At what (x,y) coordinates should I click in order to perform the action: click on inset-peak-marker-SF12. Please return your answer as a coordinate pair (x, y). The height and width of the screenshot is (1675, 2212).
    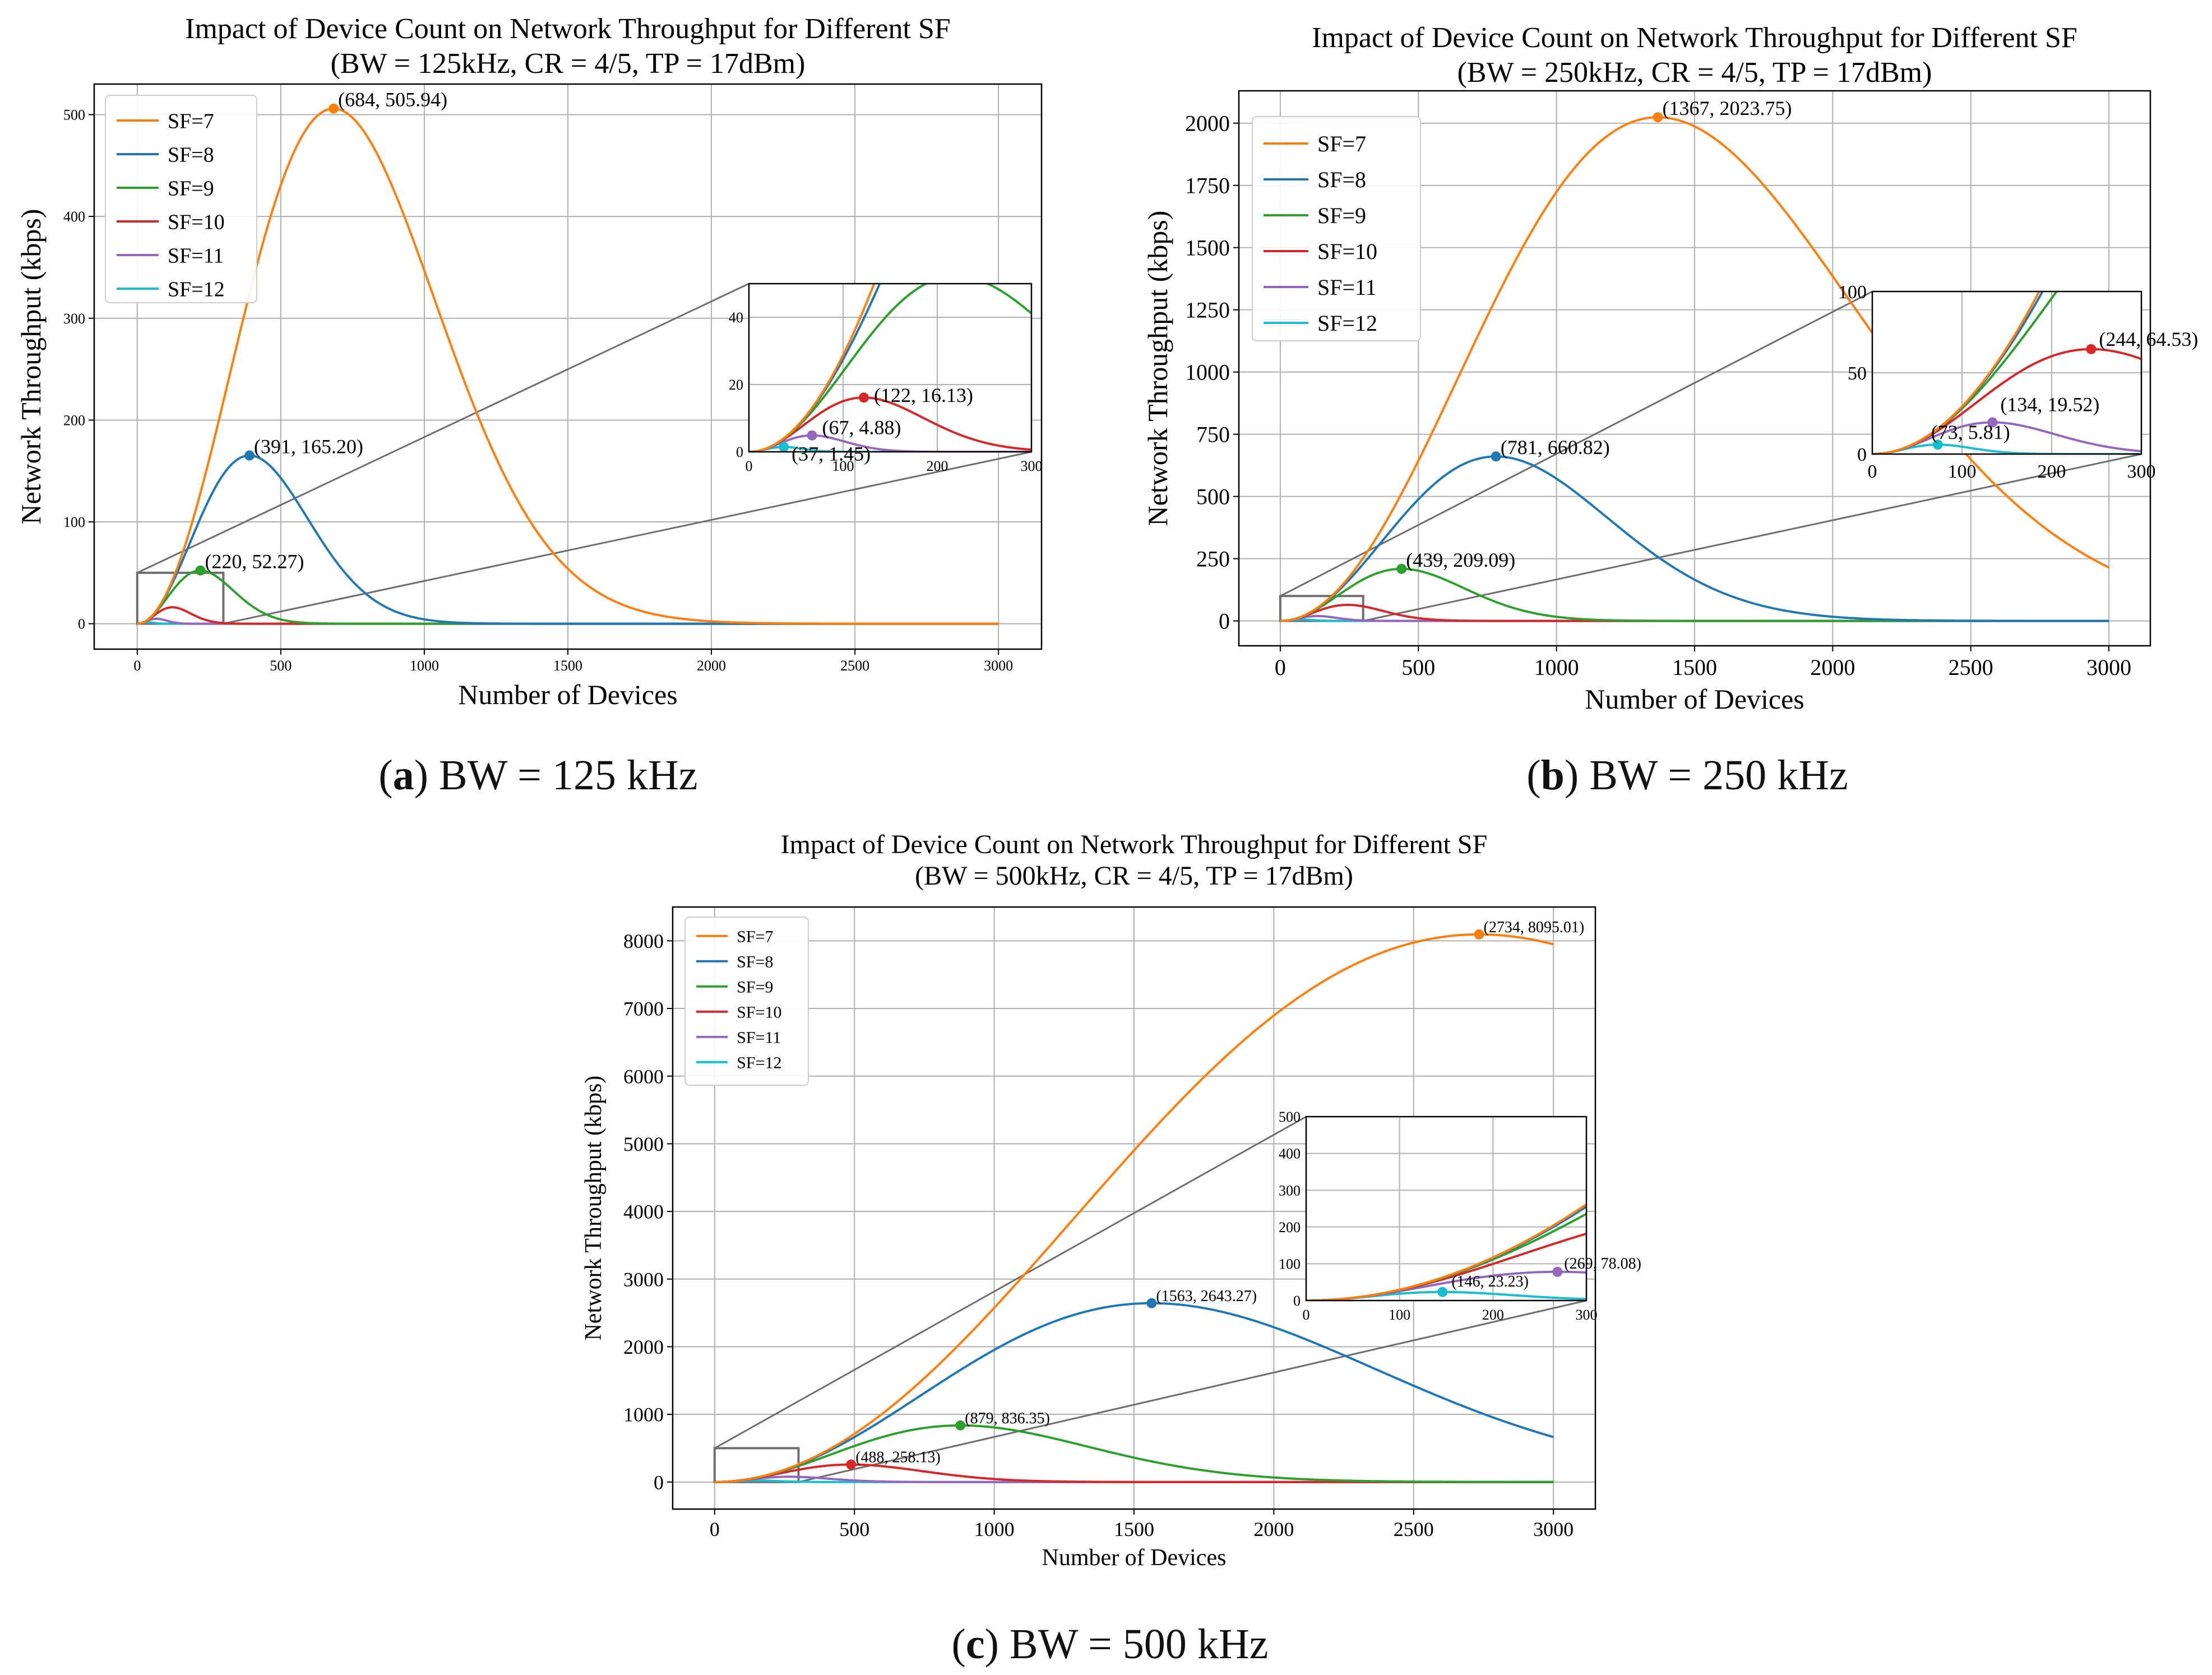
    Looking at the image, I should click on (1938, 444).